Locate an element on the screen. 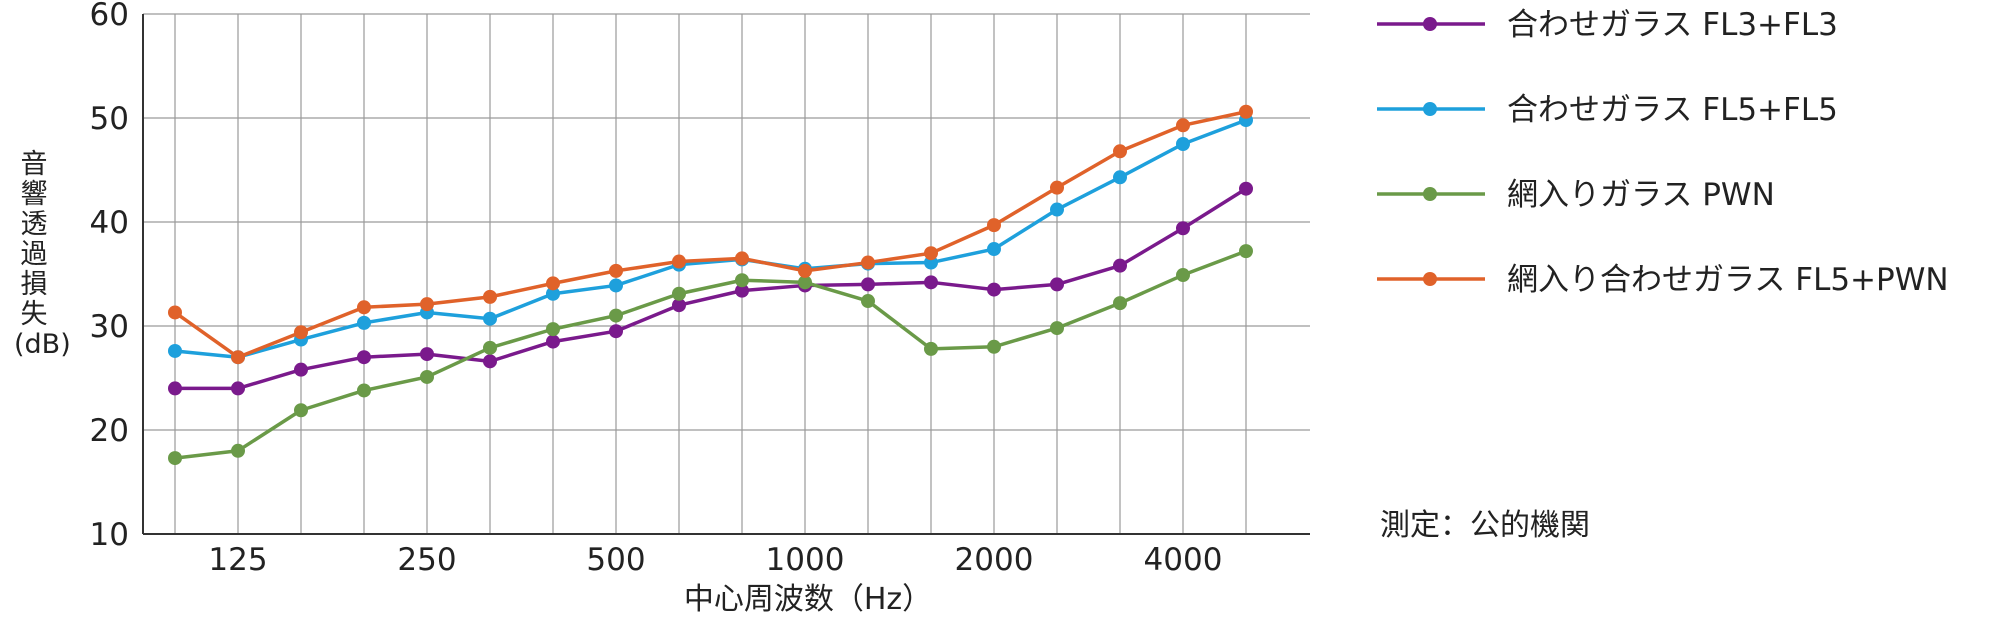  y-axis-label-unit: (dB) is located at coordinates (42, 344).